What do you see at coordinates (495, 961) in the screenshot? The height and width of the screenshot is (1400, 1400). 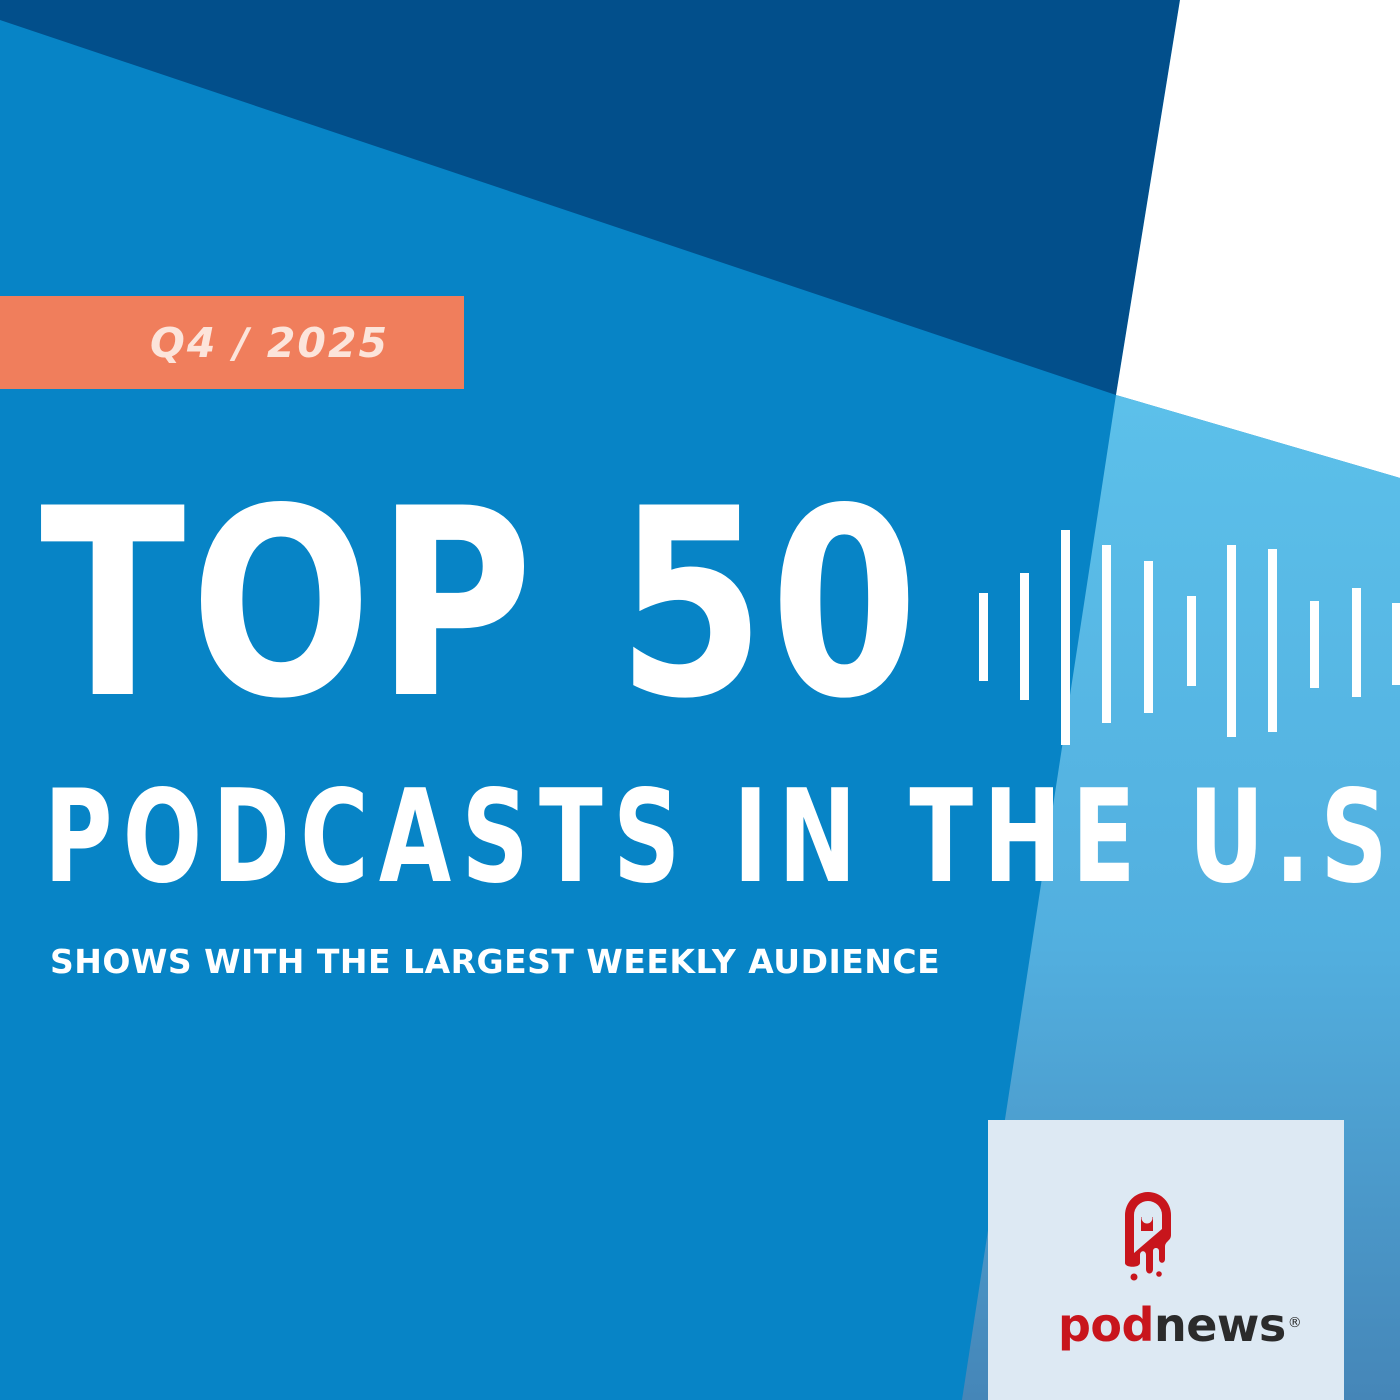 I see `tagline: SHOWS WITH THE LARGEST WEEKLY AUDIENCE` at bounding box center [495, 961].